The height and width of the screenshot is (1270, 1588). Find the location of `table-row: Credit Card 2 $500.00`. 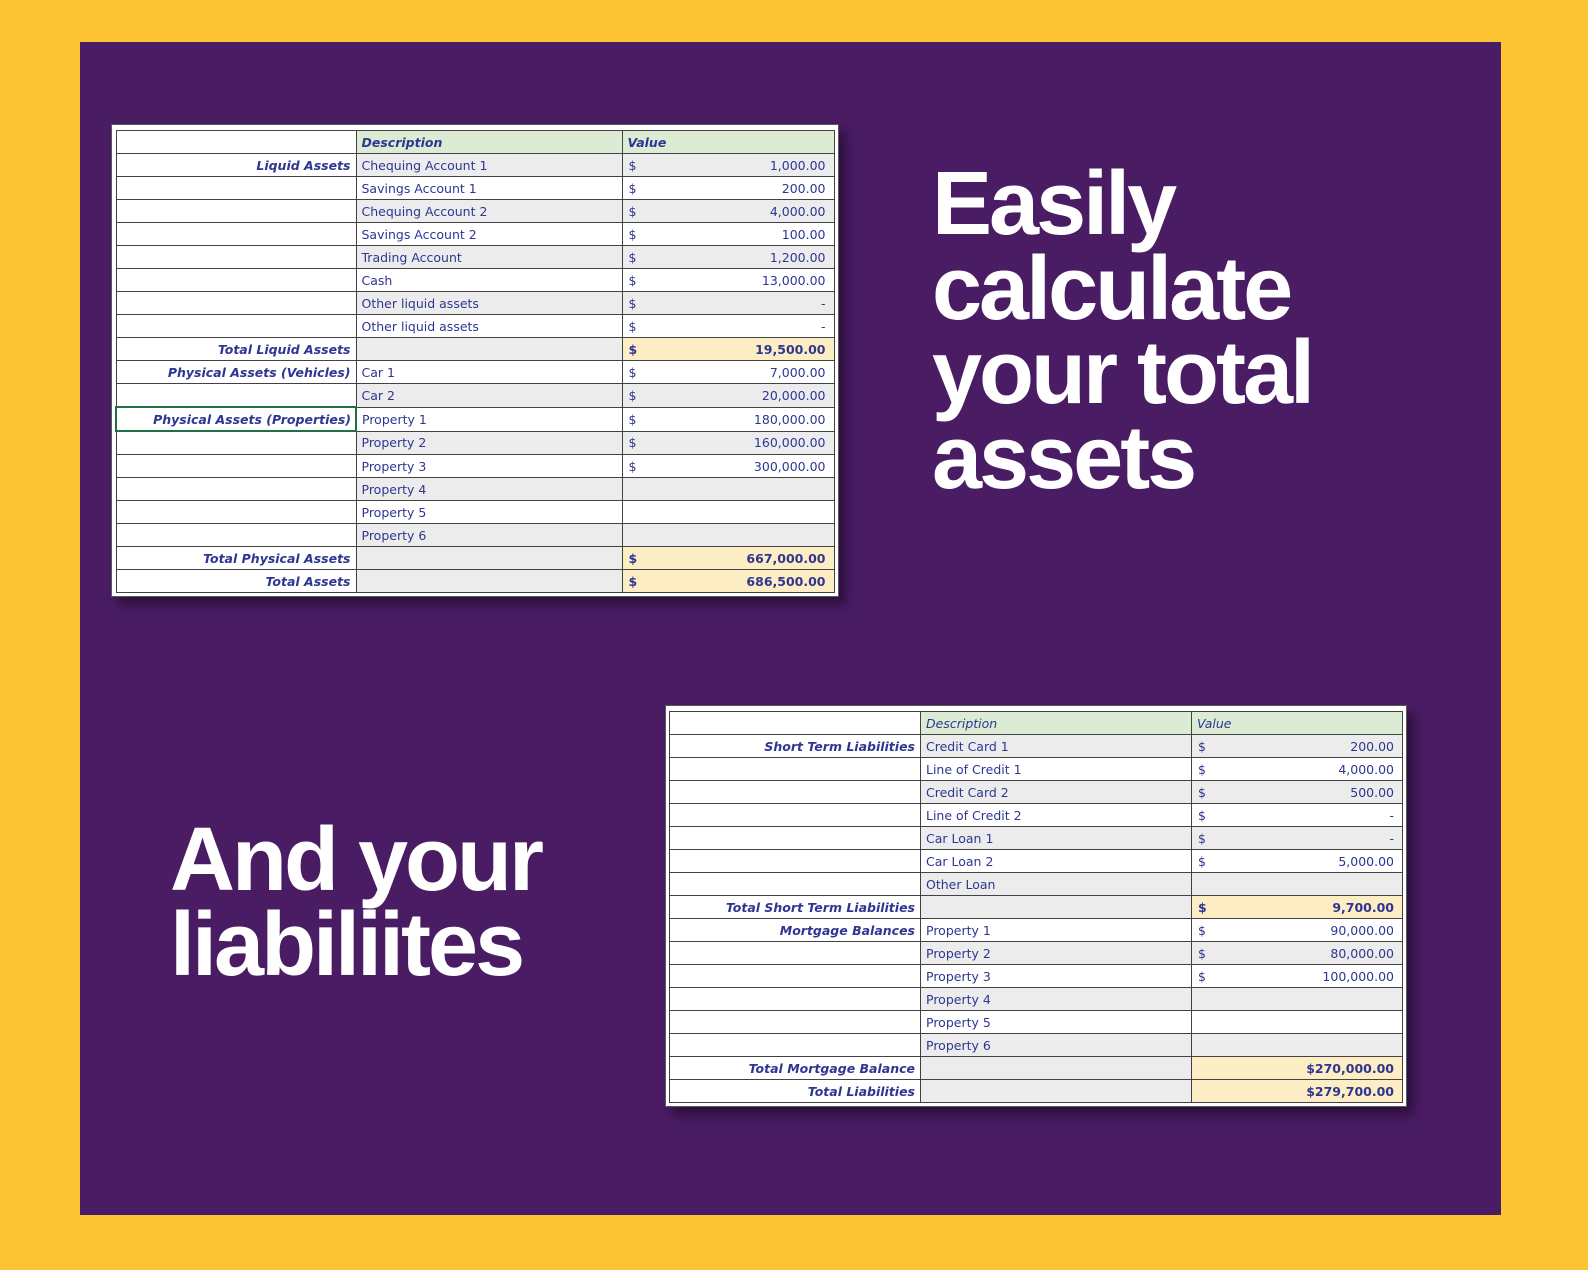

table-row: Credit Card 2 $500.00 is located at coordinates (1036, 792).